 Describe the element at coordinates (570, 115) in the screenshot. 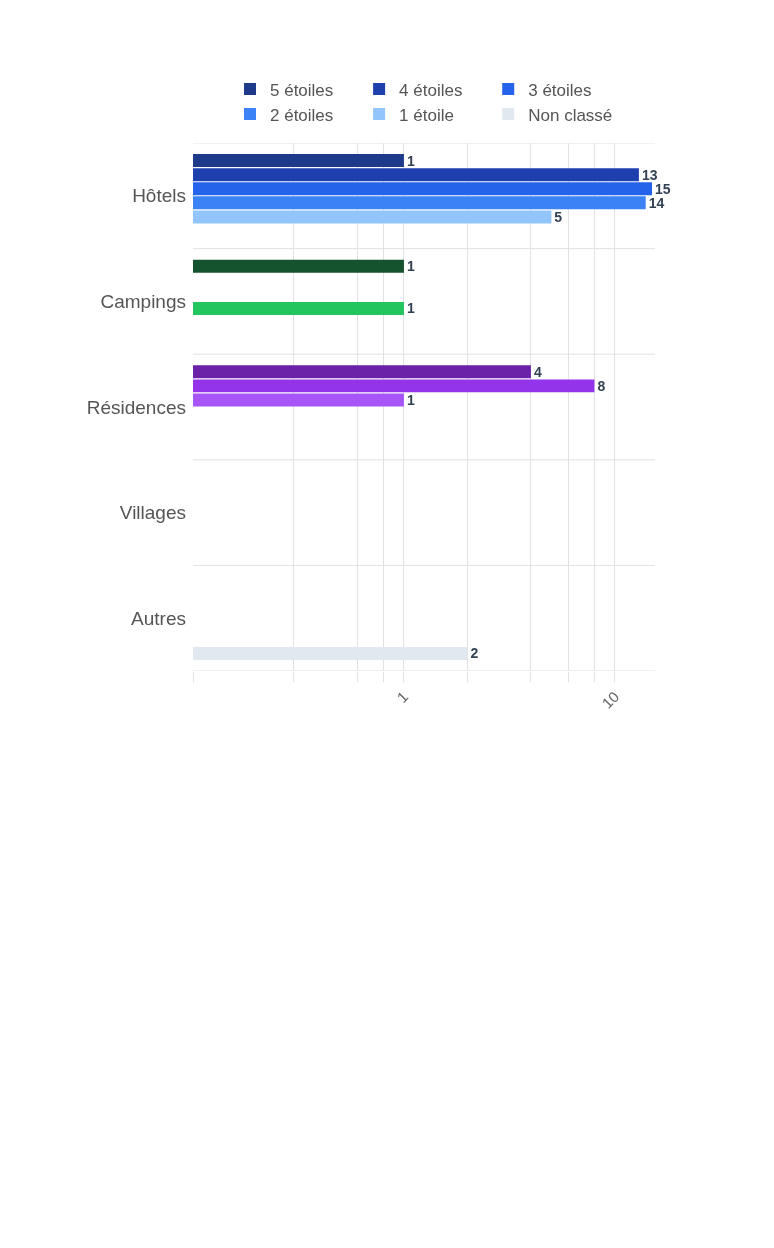

I see `legend-label: Non classé` at that location.